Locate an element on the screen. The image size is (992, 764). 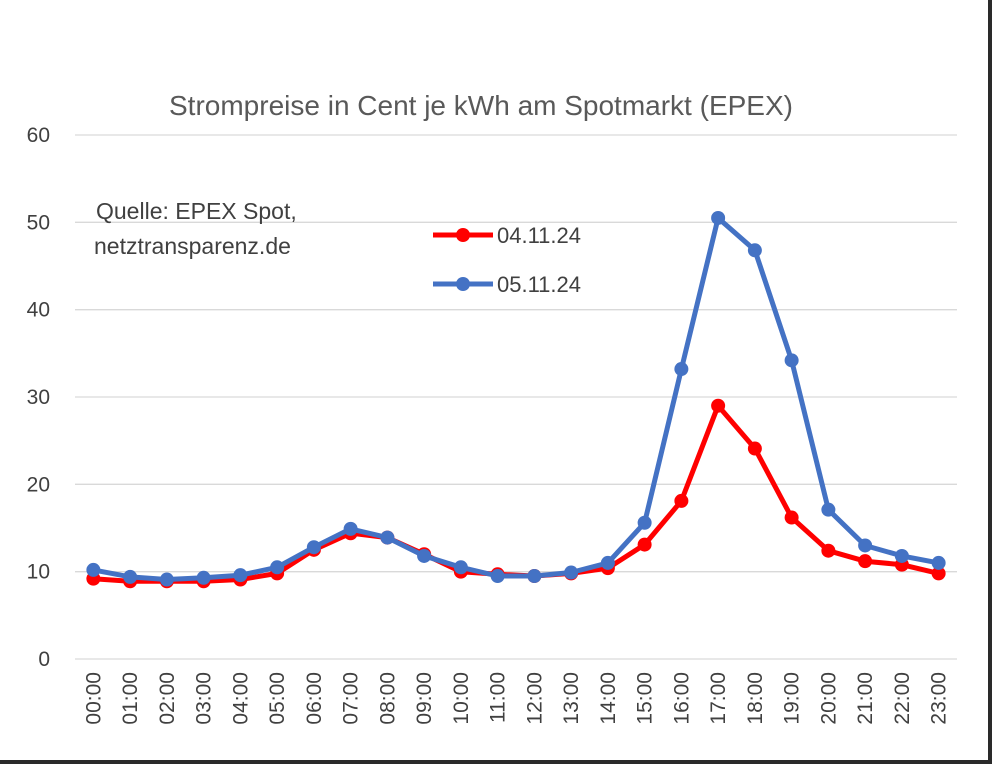
x-tick-label: 00:00 is located at coordinates (93, 698).